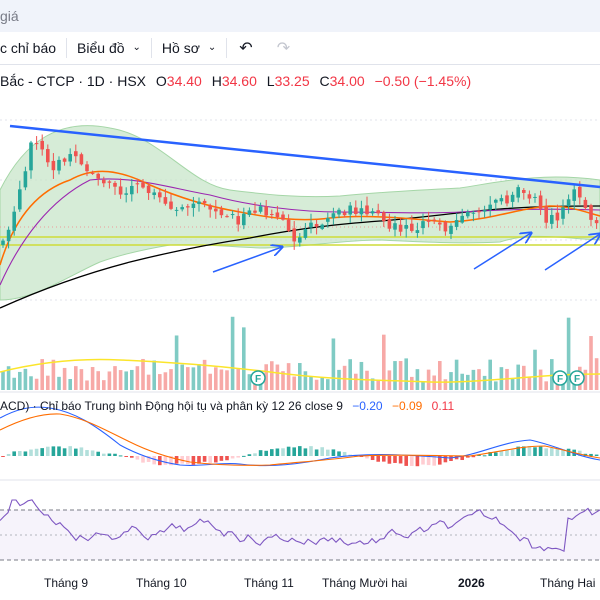  I want to click on event-marker-label: F, so click(577, 379).